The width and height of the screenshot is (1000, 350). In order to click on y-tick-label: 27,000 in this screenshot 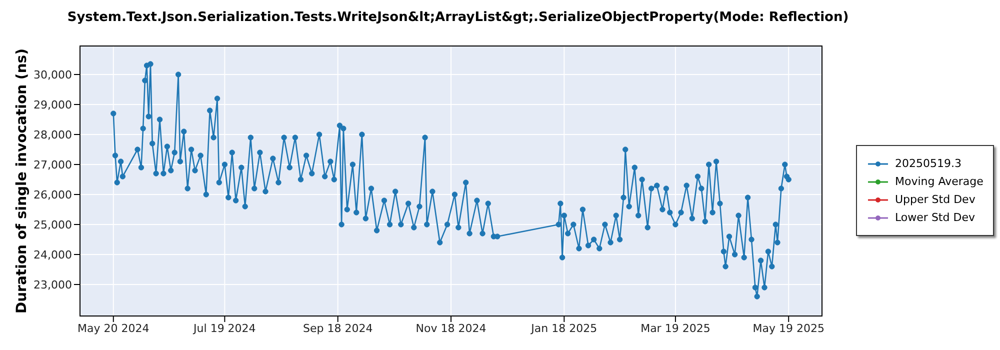, I will do `click(53, 165)`.